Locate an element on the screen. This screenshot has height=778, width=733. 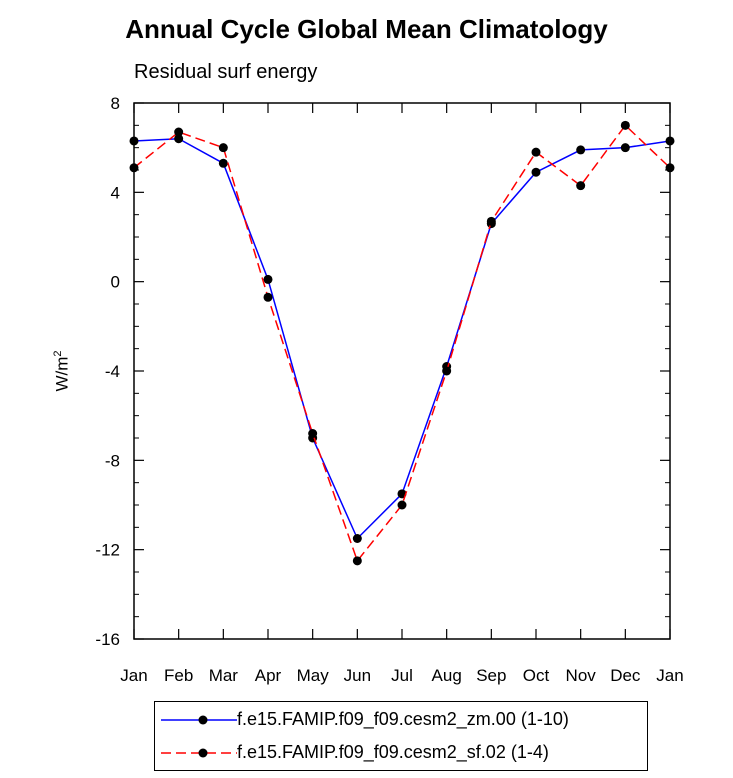
y-tick-label: 4 is located at coordinates (115, 192).